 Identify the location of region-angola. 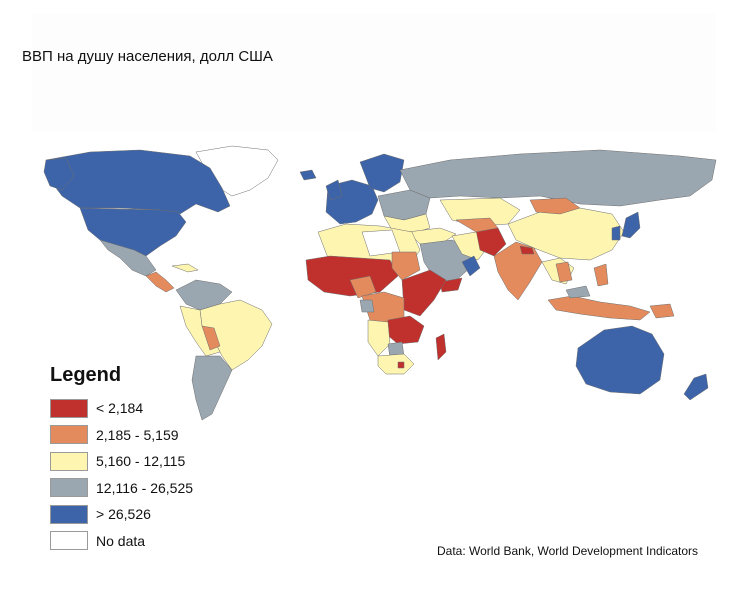
(379, 338).